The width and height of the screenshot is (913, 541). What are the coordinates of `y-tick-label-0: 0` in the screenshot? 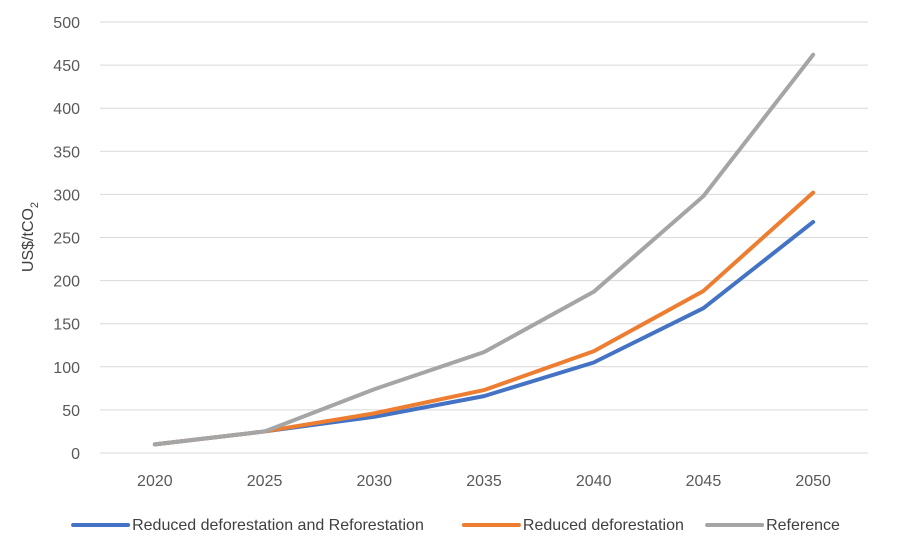 It's located at (75, 454).